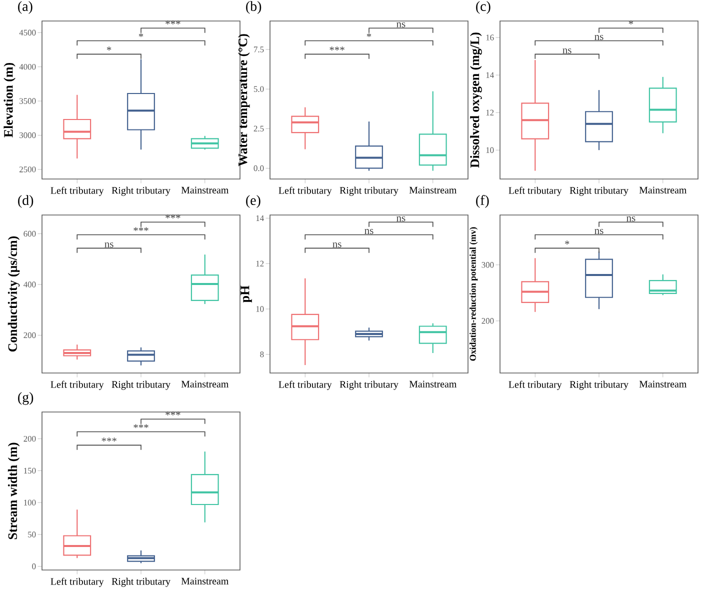  I want to click on y-tick-label: 600, so click(30, 233).